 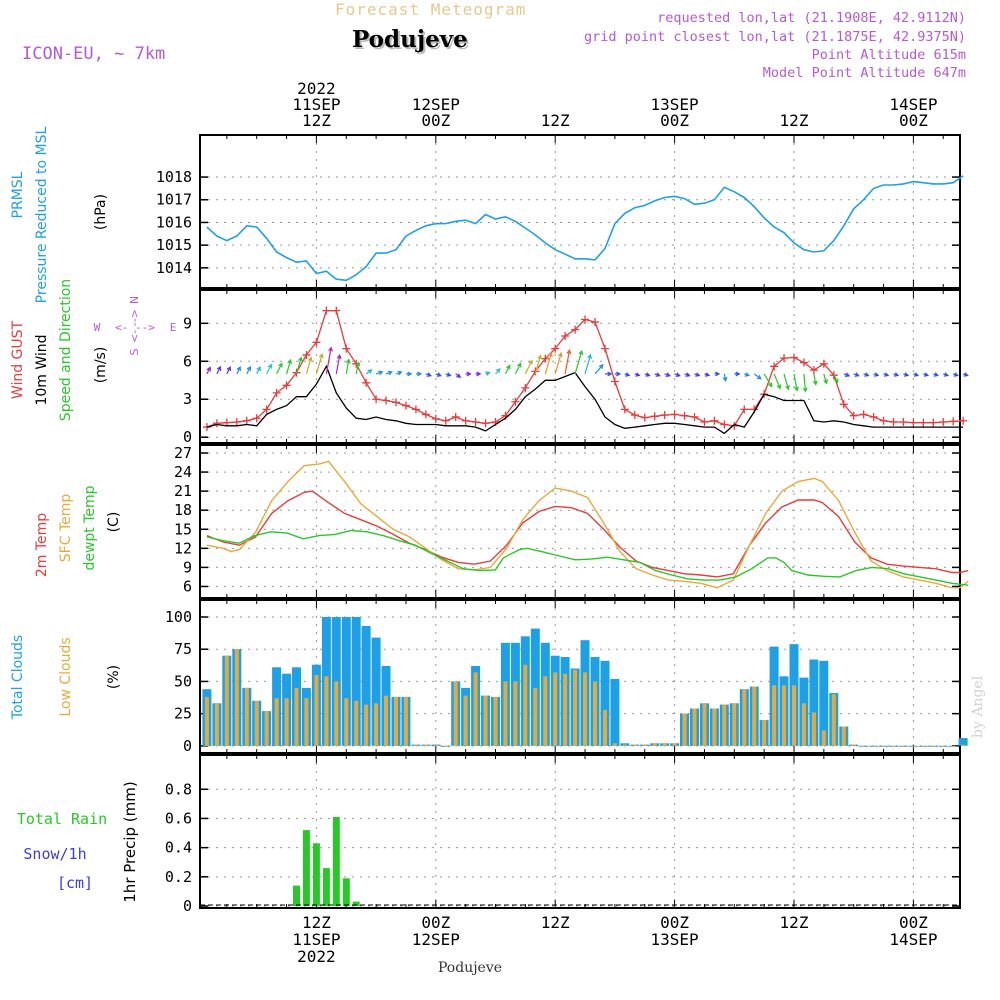 I want to click on bar-rain, so click(x=336, y=861).